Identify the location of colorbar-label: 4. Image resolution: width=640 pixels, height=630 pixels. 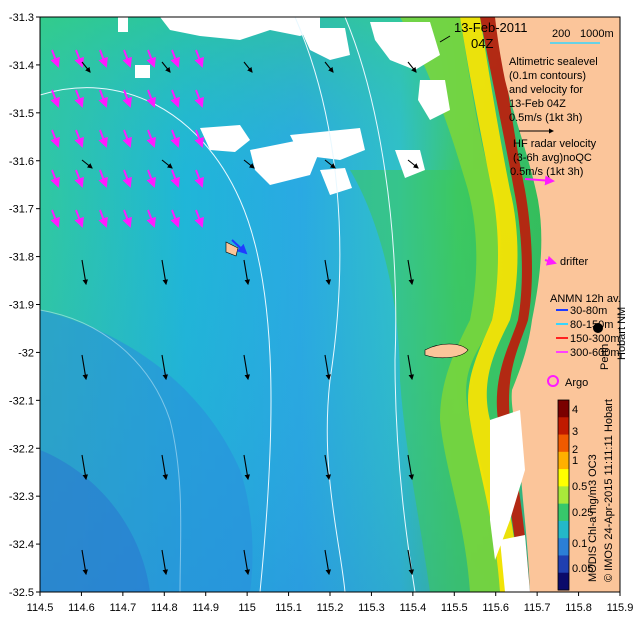
(575, 410).